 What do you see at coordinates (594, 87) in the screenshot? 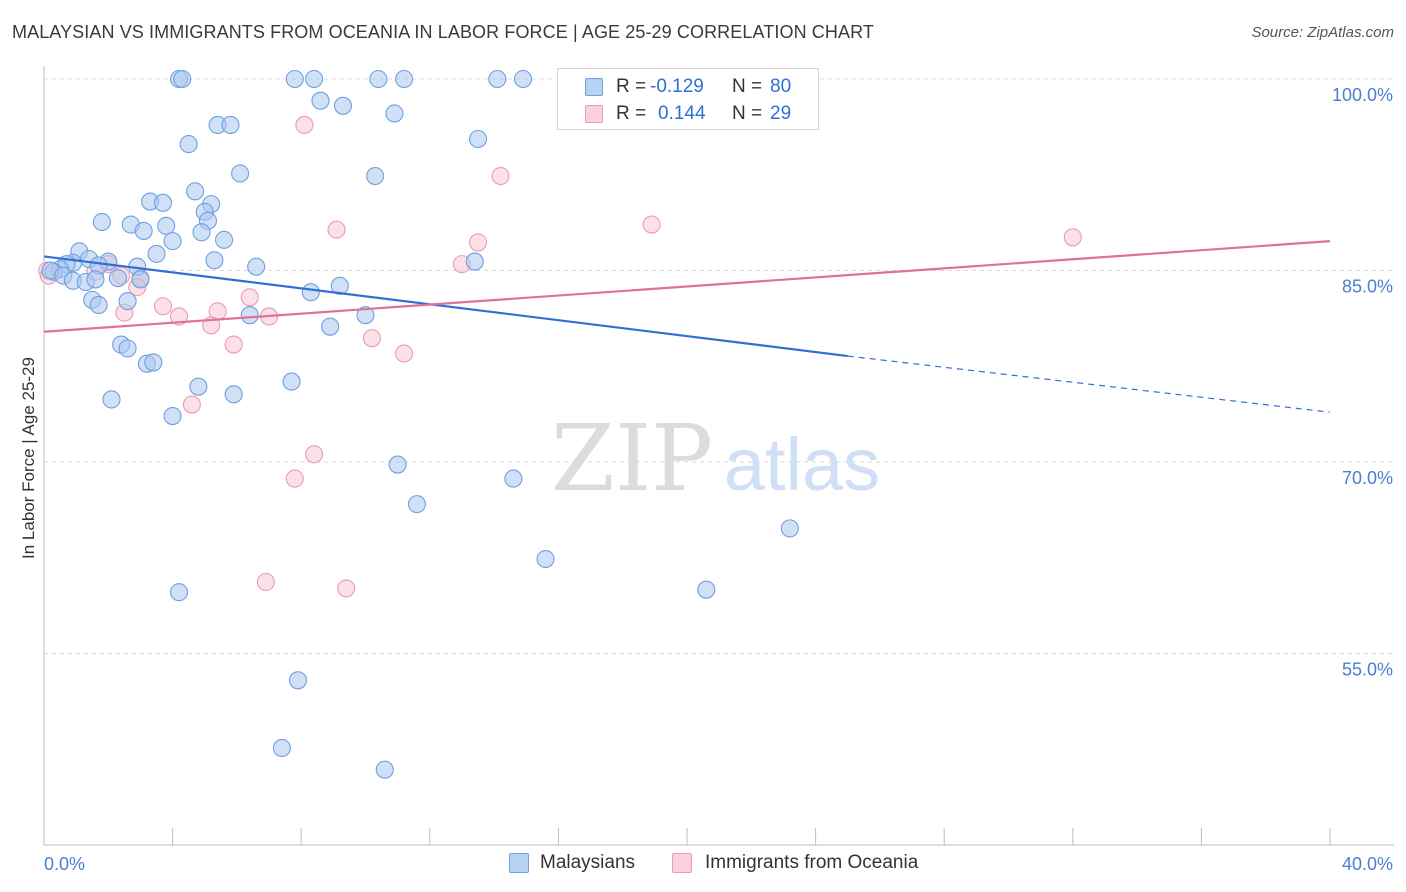
I see `legend-swatch-blue` at bounding box center [594, 87].